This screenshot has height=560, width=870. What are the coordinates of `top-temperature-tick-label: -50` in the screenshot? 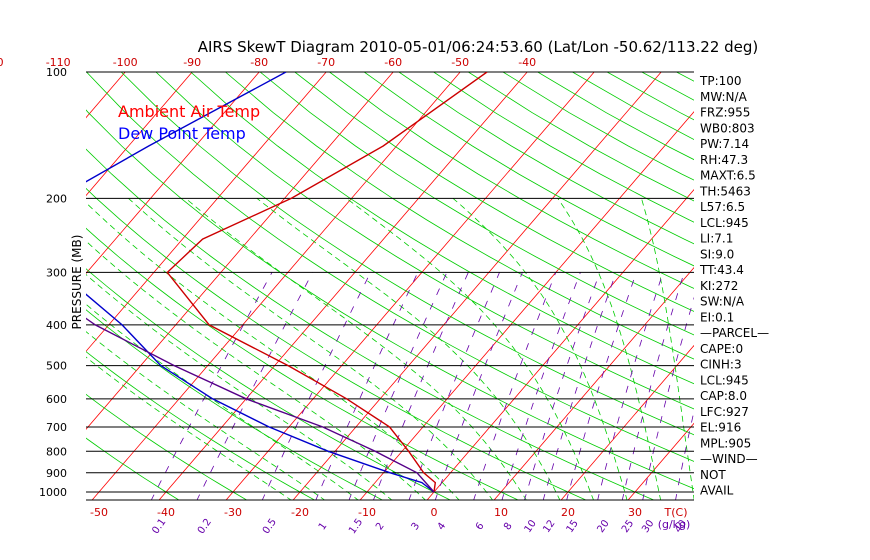 It's located at (460, 62).